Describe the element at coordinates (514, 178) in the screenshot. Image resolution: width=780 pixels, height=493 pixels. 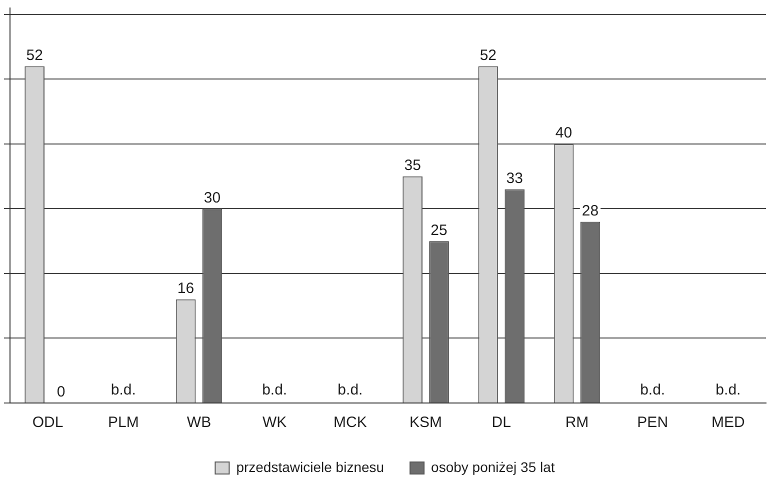
I see `data-label: 33` at that location.